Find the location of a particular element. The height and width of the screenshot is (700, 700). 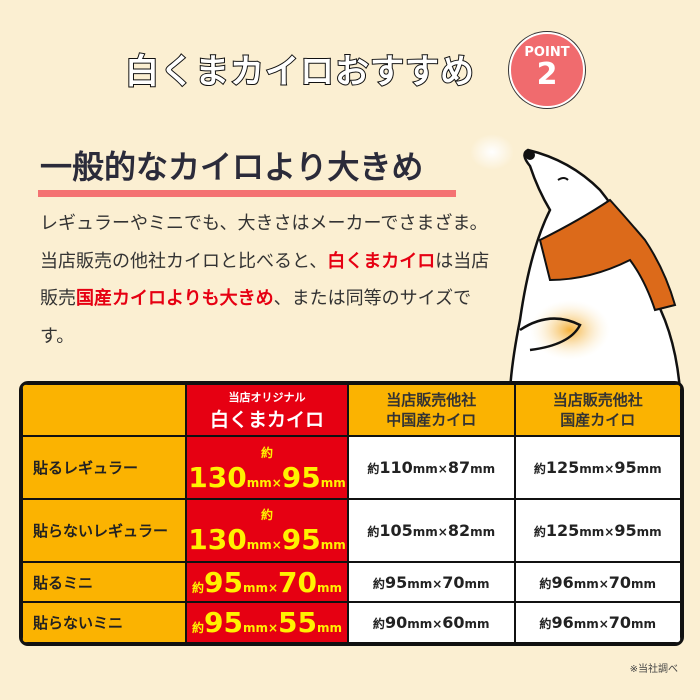

header-domestic: 当店販売他社 国産カイロ is located at coordinates (597, 410).